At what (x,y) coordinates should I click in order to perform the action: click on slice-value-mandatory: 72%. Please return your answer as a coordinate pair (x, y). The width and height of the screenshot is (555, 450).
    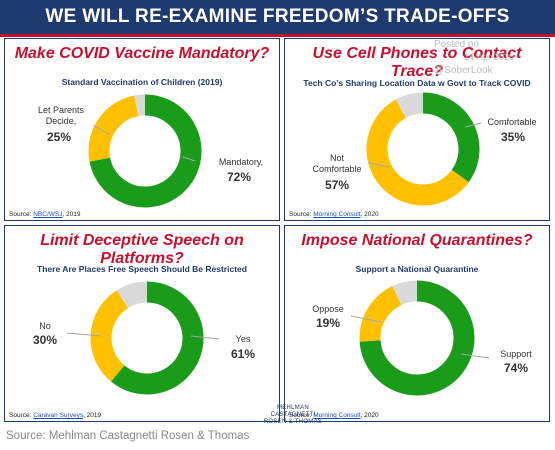
    Looking at the image, I should click on (239, 177).